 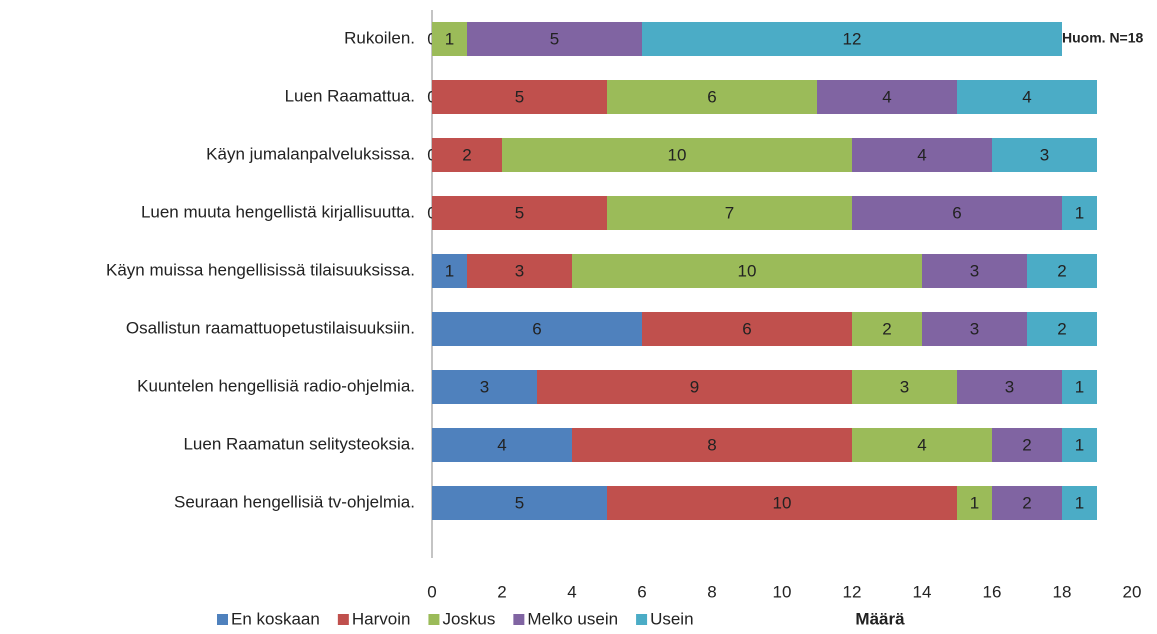 What do you see at coordinates (270, 327) in the screenshot?
I see `y-tick-label: Osallistun raamattuopetustilaisuuksiin.` at bounding box center [270, 327].